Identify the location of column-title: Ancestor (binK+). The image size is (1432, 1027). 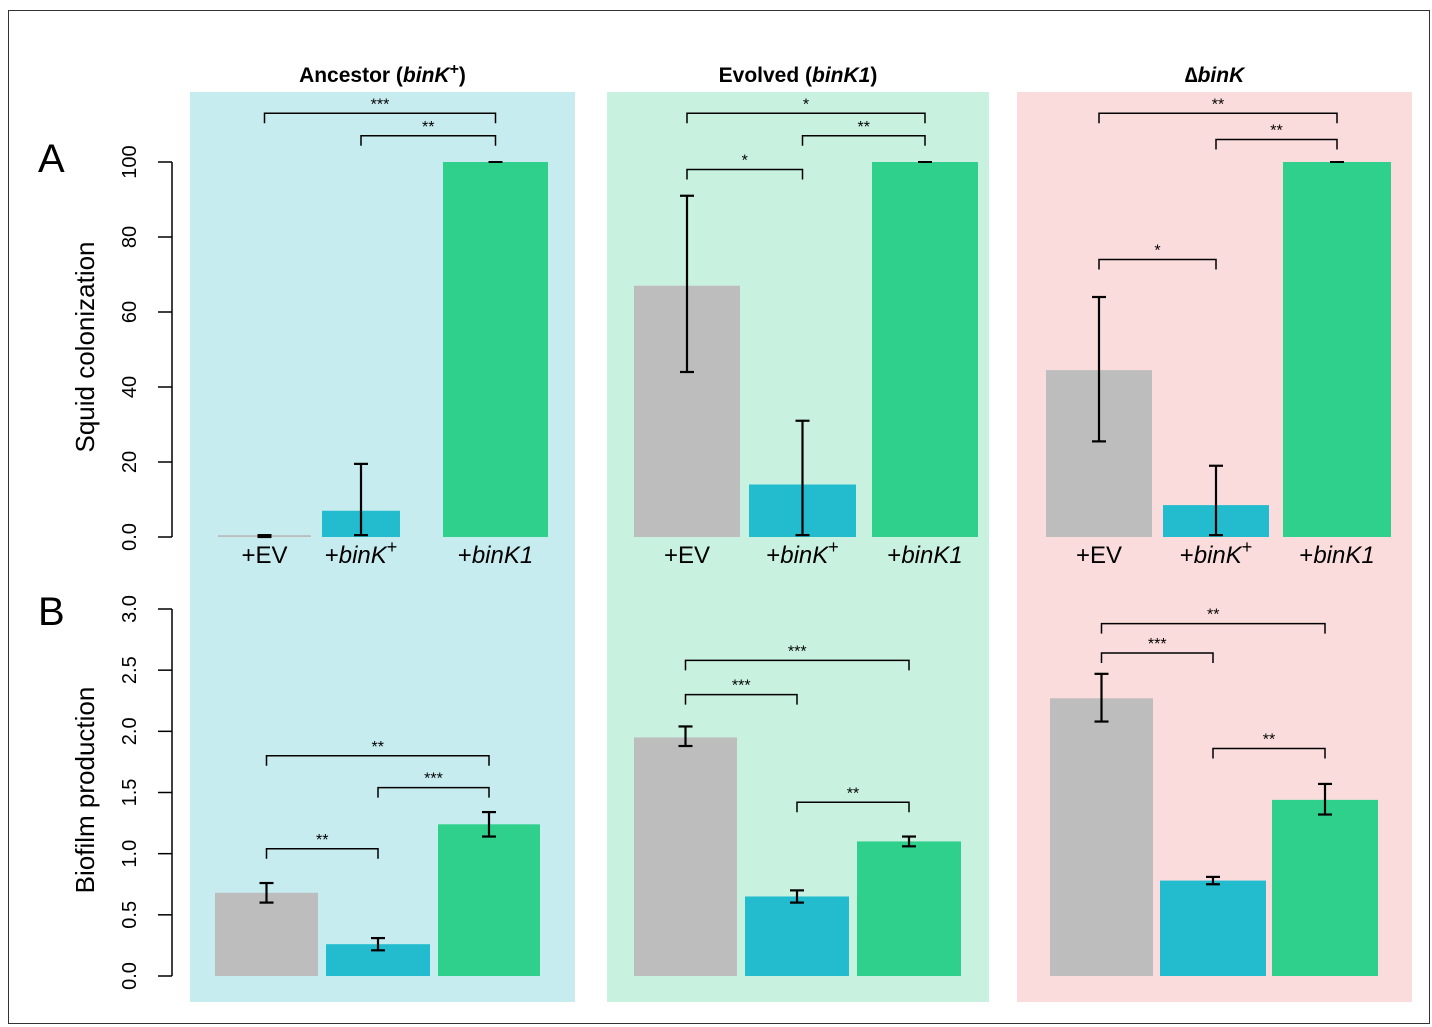
(382, 74).